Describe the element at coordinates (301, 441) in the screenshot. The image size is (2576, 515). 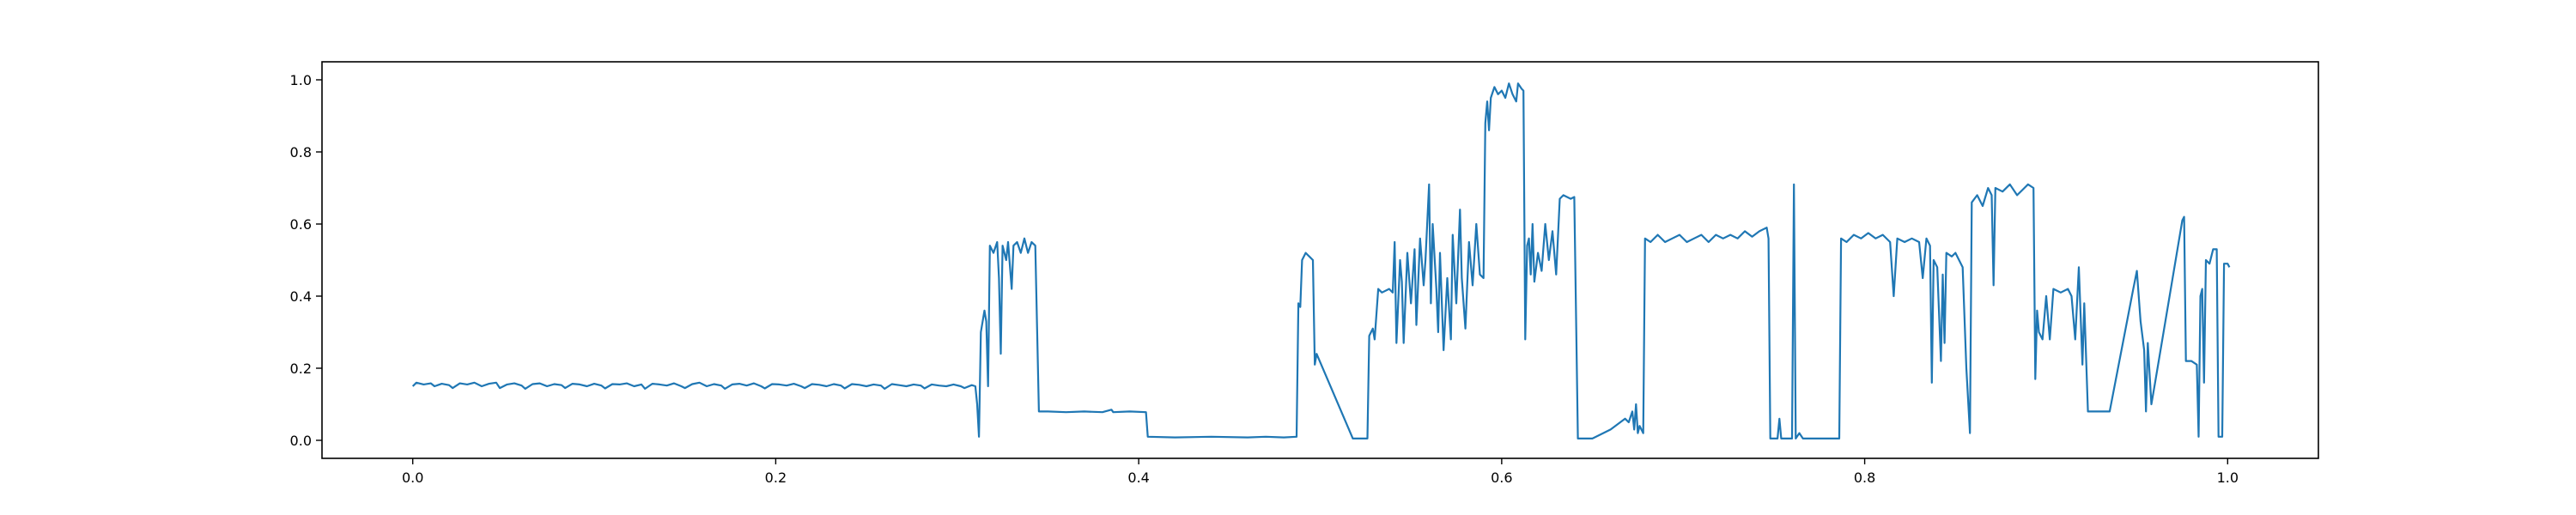
I see `y-tick-label: 0.0` at that location.